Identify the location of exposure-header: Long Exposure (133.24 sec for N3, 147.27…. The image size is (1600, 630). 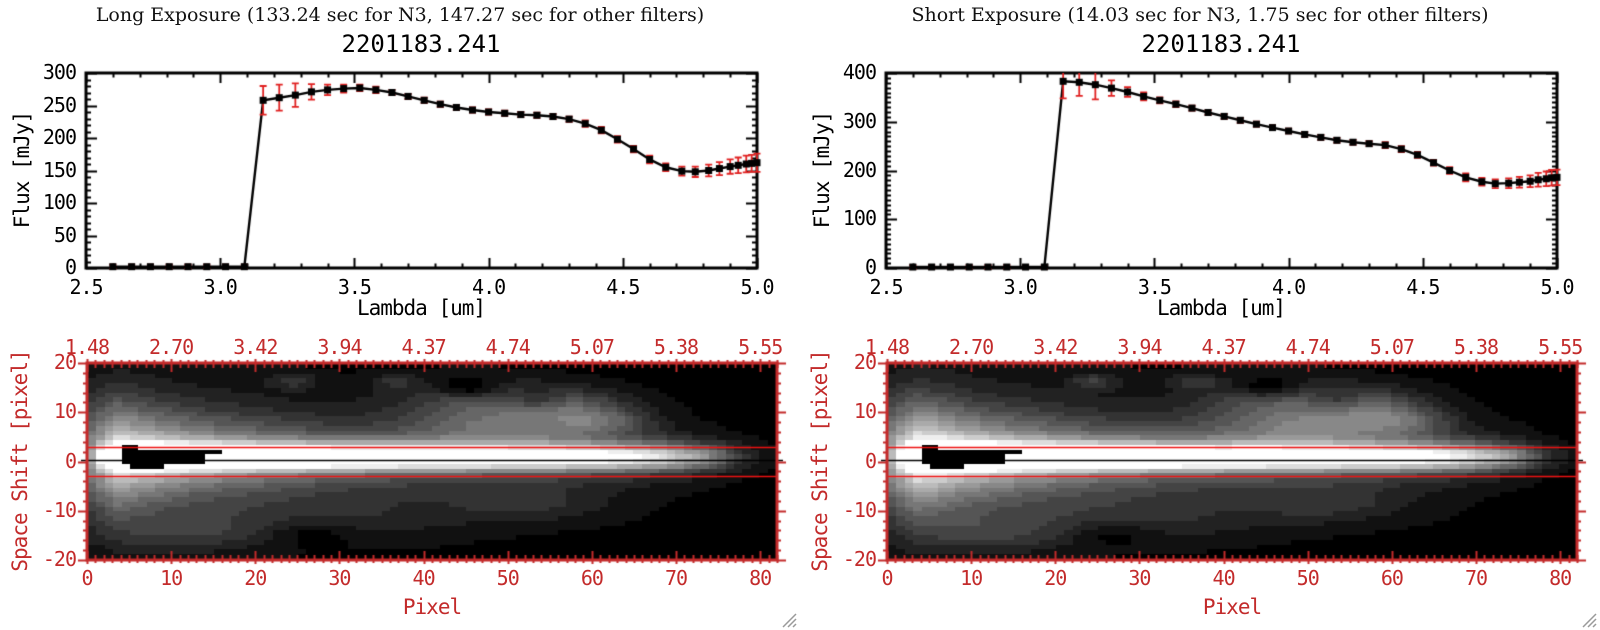
(400, 15).